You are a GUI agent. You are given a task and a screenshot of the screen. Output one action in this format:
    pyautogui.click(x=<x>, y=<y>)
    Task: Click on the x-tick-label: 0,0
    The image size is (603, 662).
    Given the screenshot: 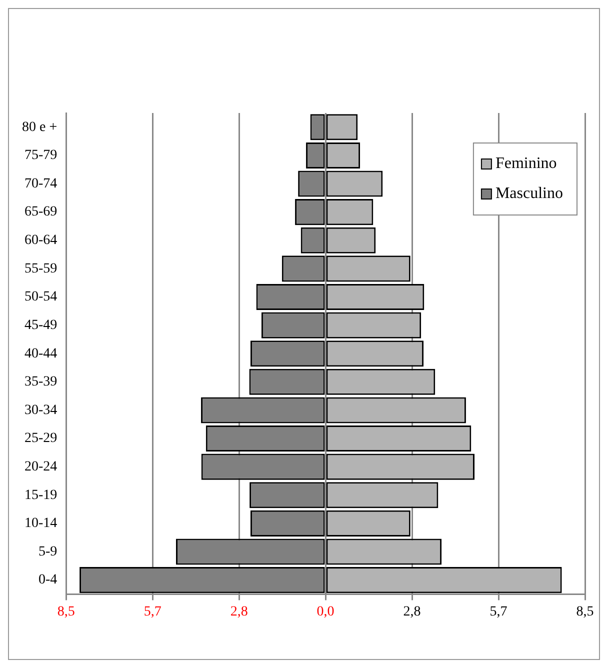 What is the action you would take?
    pyautogui.click(x=325, y=612)
    